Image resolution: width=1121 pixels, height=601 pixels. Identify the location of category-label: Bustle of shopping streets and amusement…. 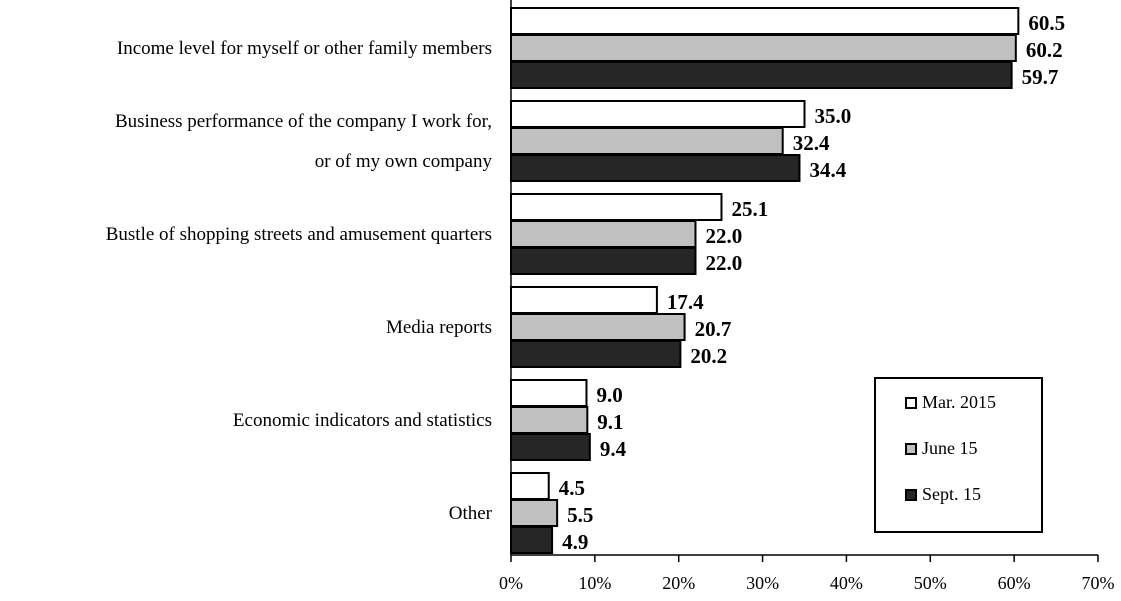
(298, 234).